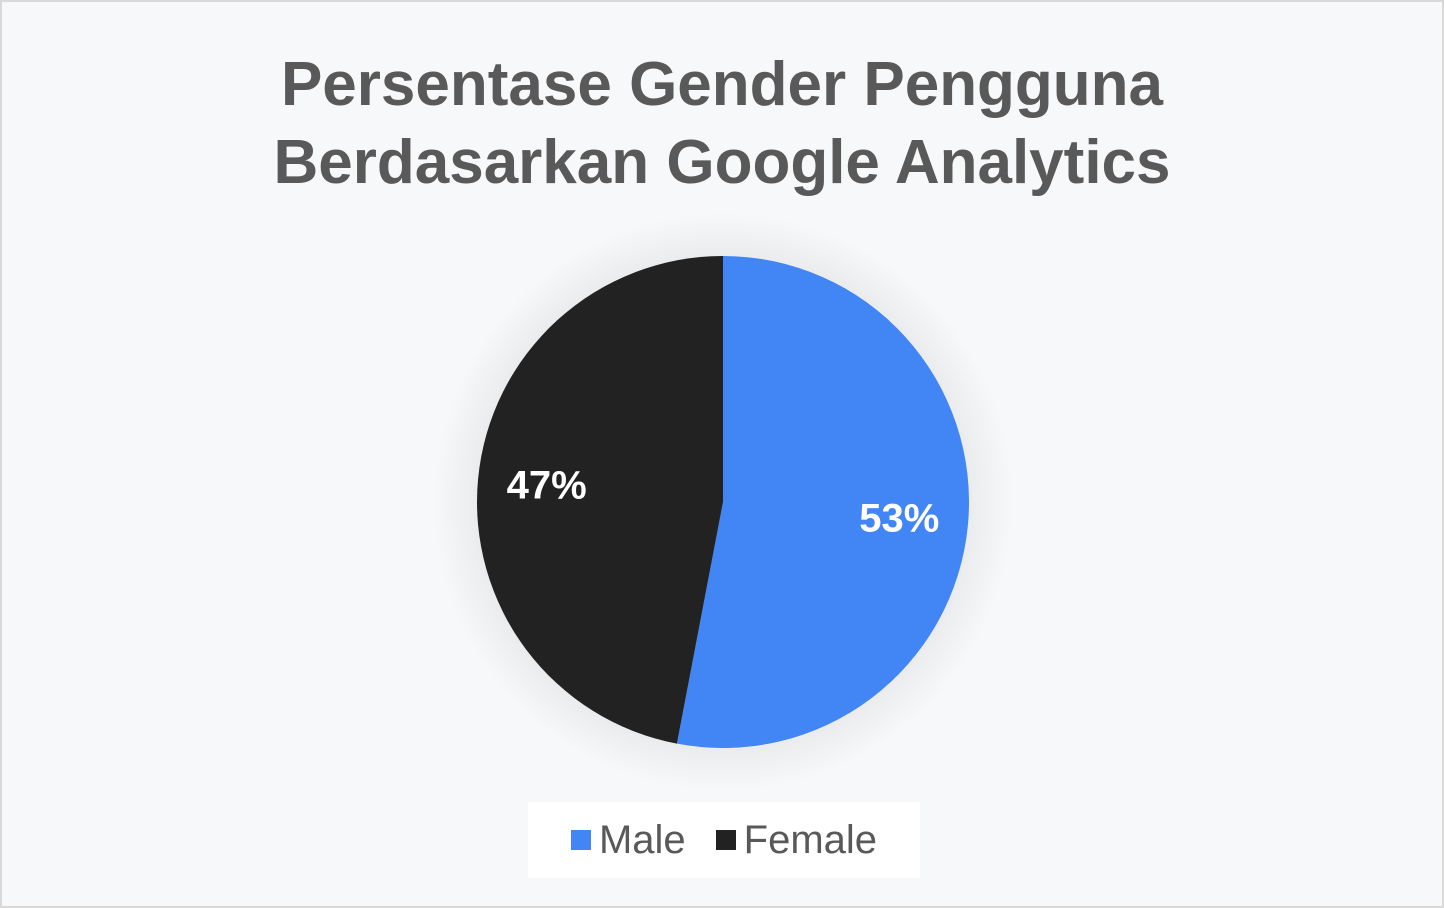 This screenshot has width=1444, height=908. I want to click on chart-legend: Male Female, so click(724, 840).